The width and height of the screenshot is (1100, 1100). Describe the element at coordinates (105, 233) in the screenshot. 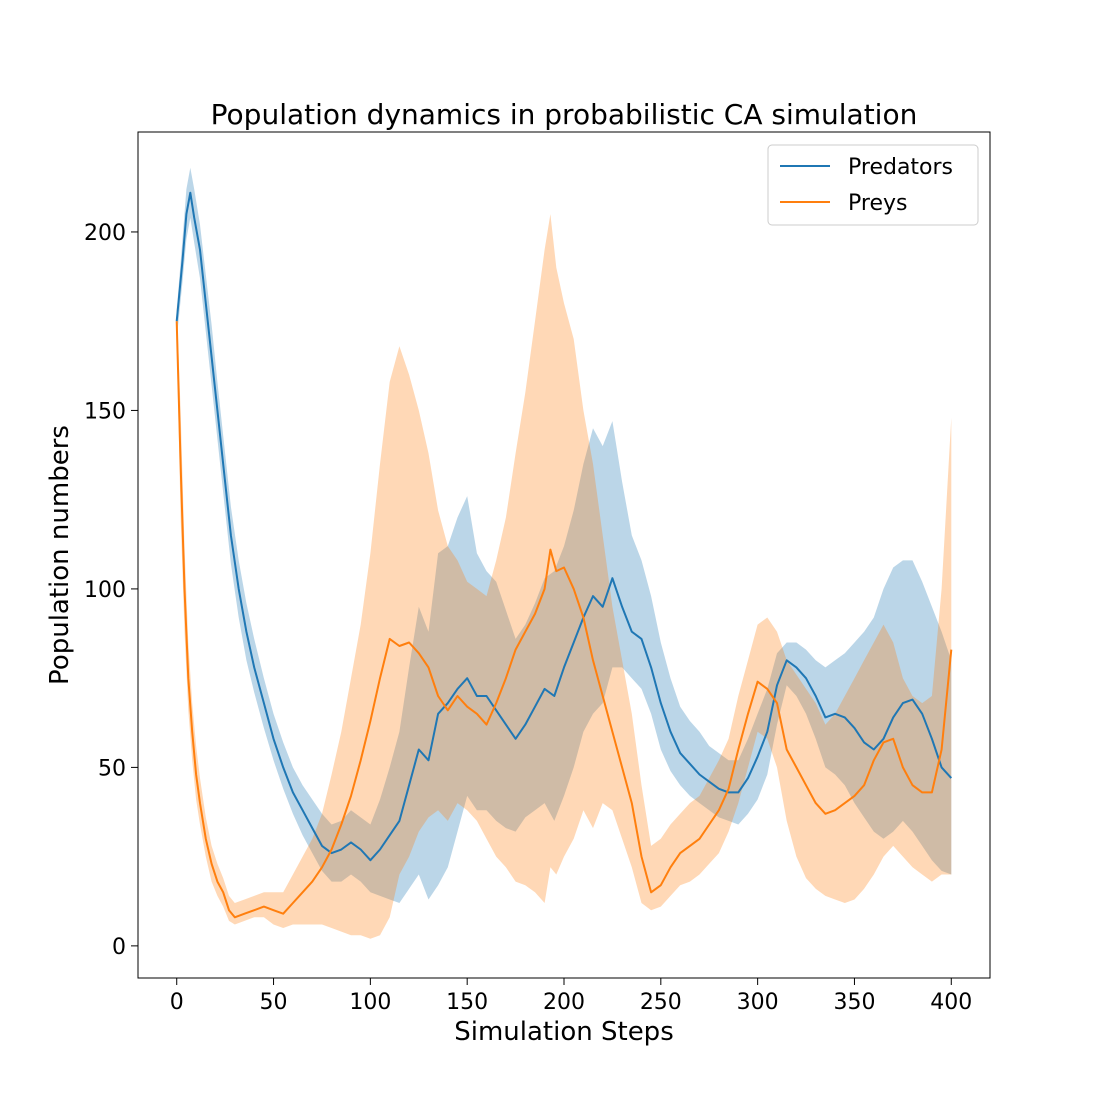

I see `y-tick-label: 200` at that location.